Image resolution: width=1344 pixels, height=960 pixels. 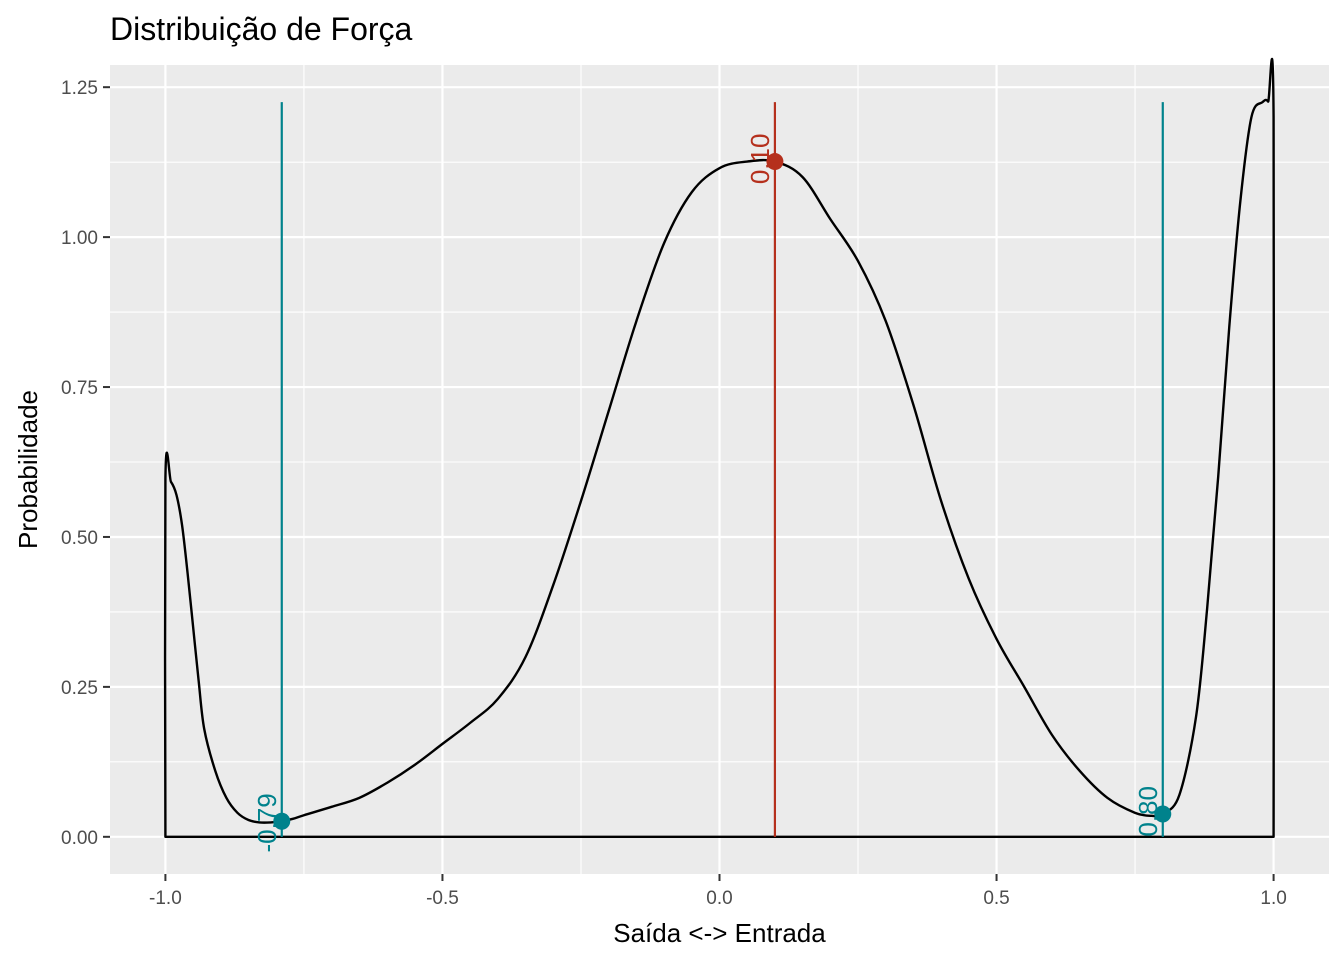 What do you see at coordinates (79, 538) in the screenshot?
I see `y-tick-label: 0.50` at bounding box center [79, 538].